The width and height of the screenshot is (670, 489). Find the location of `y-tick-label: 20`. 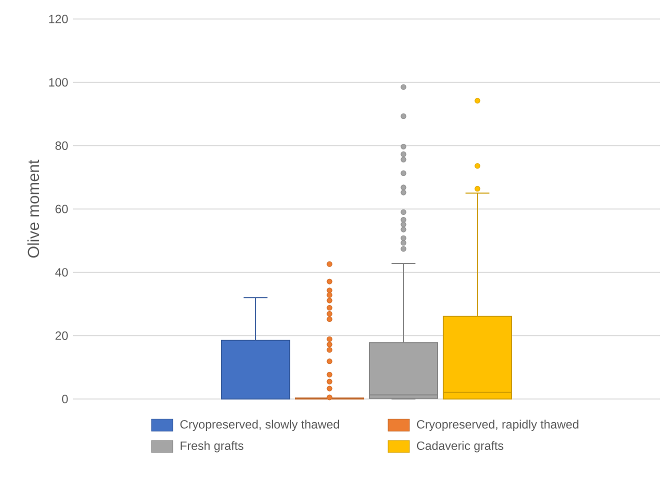

y-tick-label: 20 is located at coordinates (62, 335).